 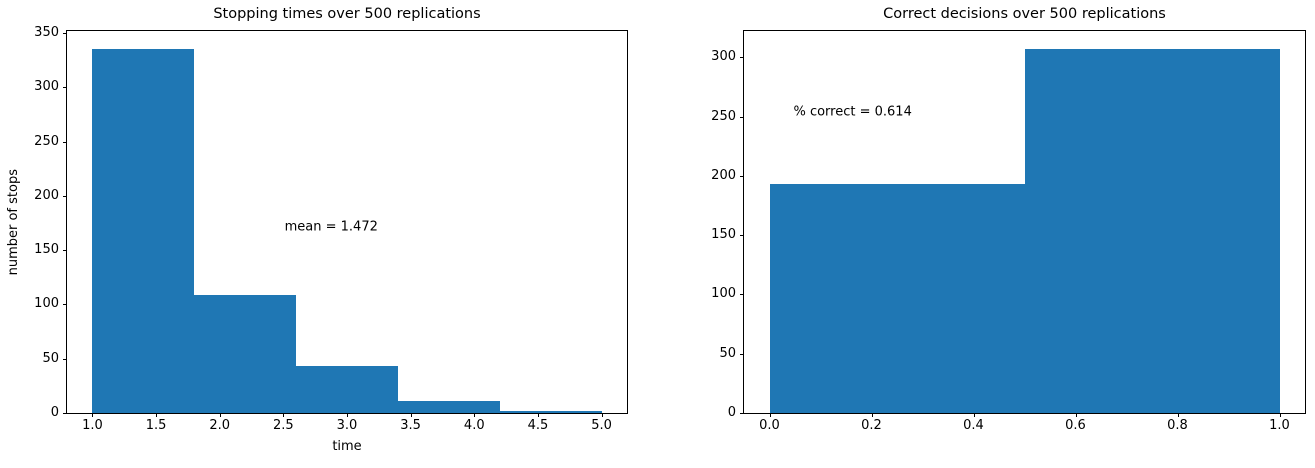 I want to click on left-chart-title: Stopping times over 500 replications, so click(x=347, y=14).